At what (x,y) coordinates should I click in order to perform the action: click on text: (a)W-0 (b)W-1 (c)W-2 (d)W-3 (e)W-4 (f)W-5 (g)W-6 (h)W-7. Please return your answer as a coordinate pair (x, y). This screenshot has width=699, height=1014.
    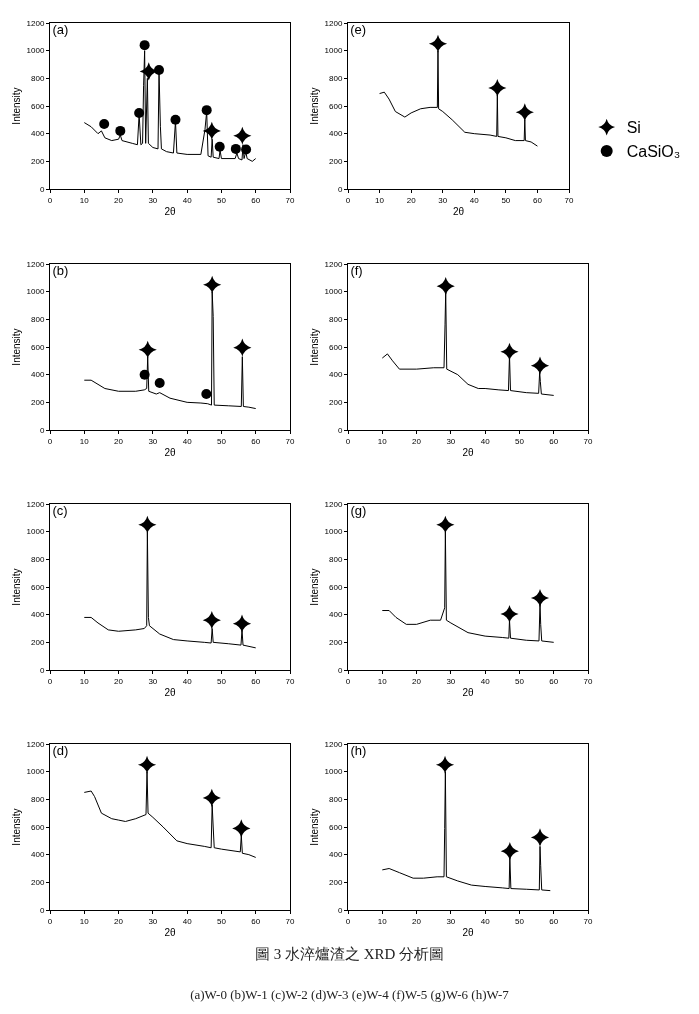
    Looking at the image, I should click on (349, 995).